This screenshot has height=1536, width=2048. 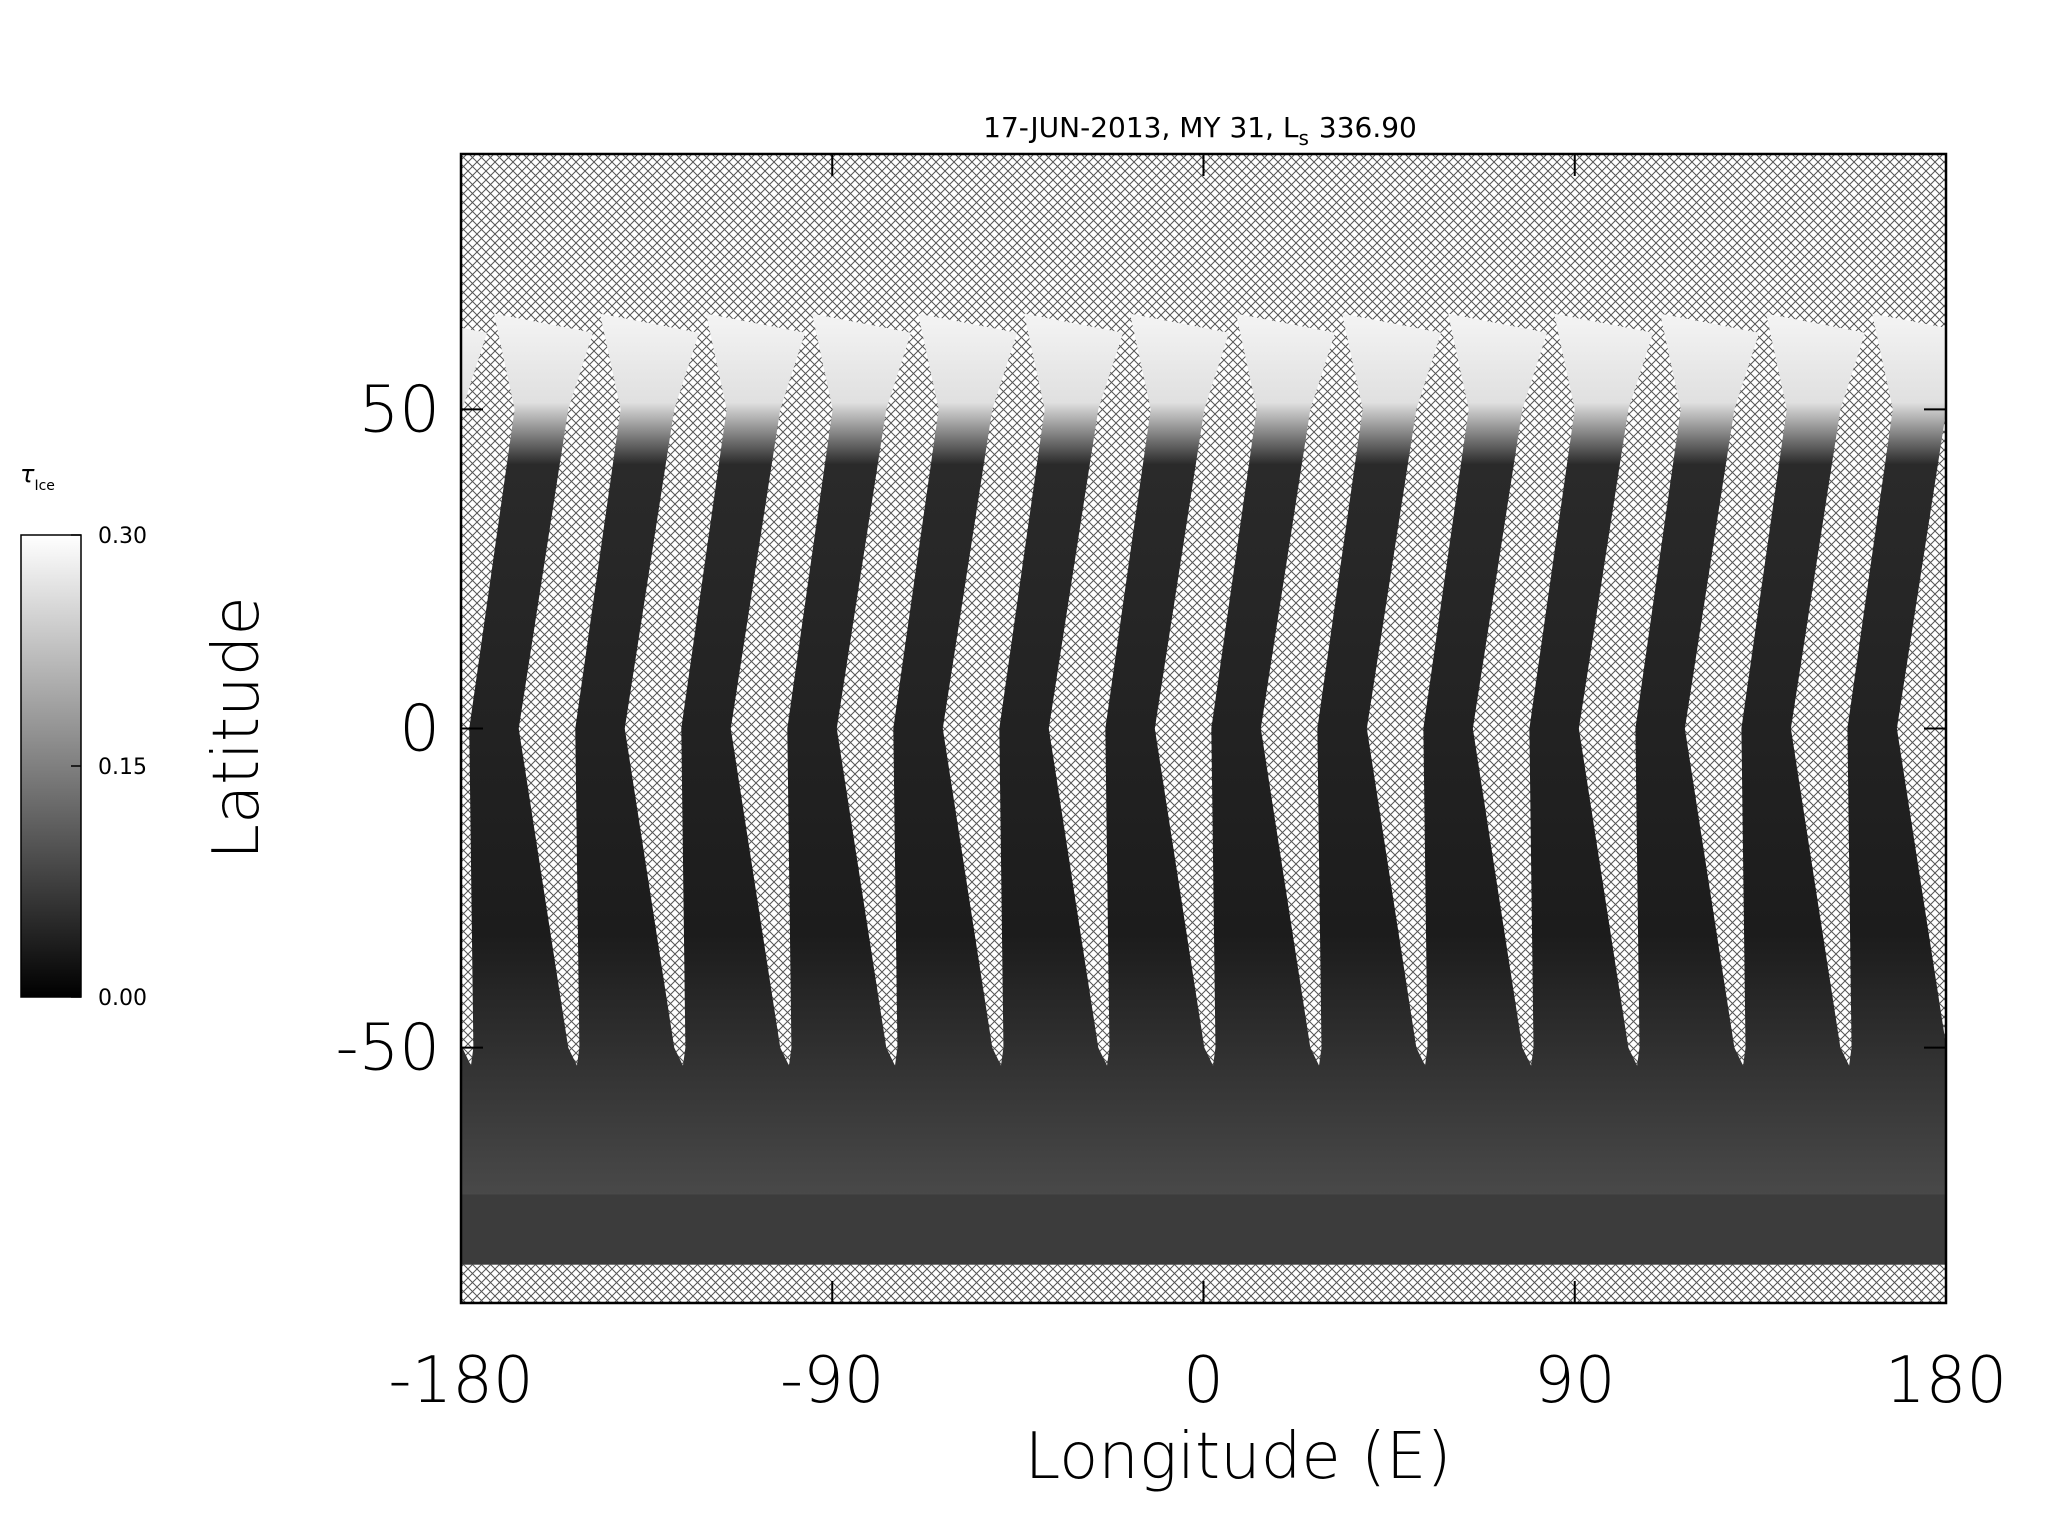 I want to click on polar-band, so click(x=1203, y=1229).